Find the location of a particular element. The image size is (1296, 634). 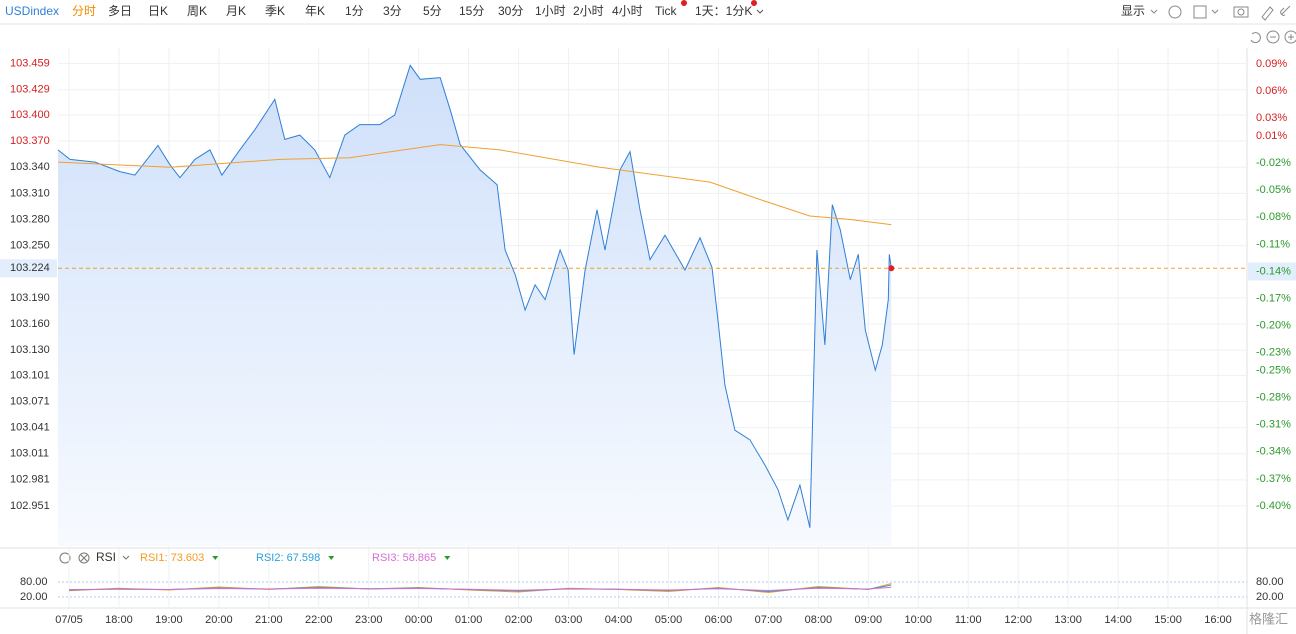

x-tick-label: 03:00 is located at coordinates (569, 620).